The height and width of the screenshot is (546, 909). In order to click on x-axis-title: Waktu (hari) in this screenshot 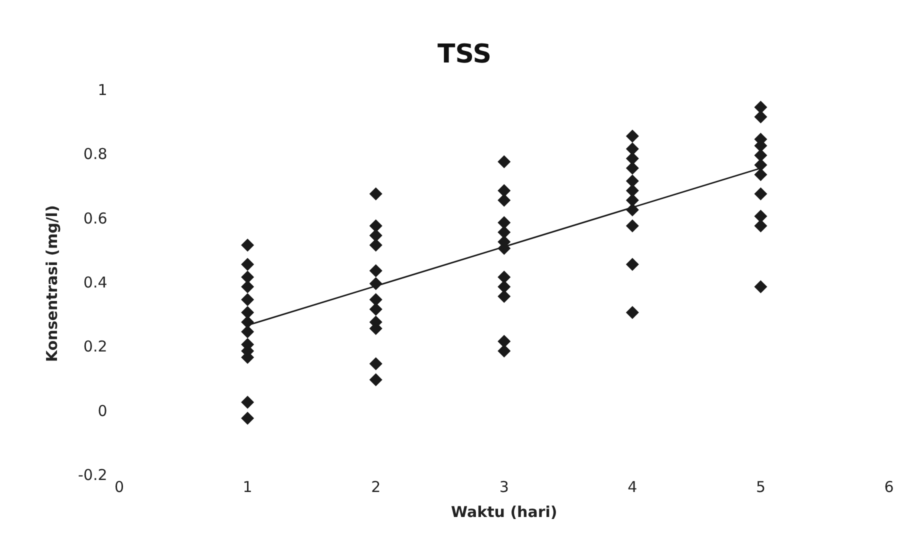, I will do `click(504, 511)`.